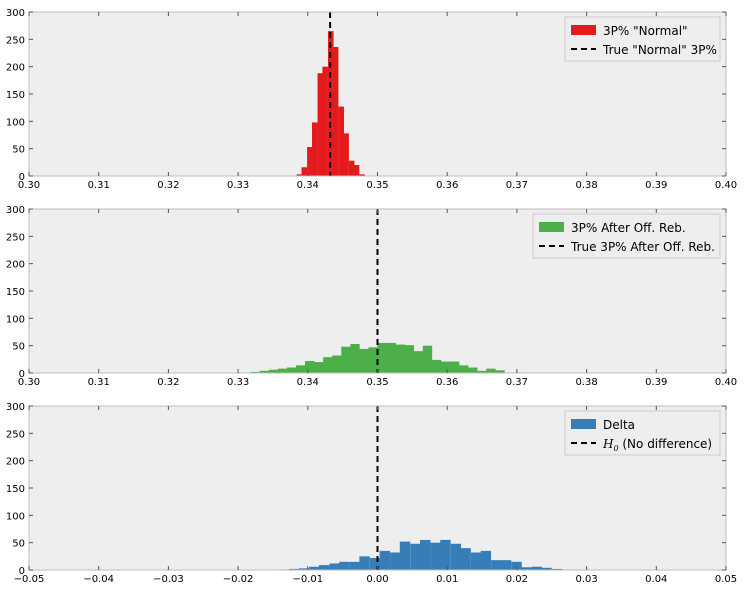 The height and width of the screenshot is (591, 744). I want to click on x-tick-label: −0.03, so click(168, 579).